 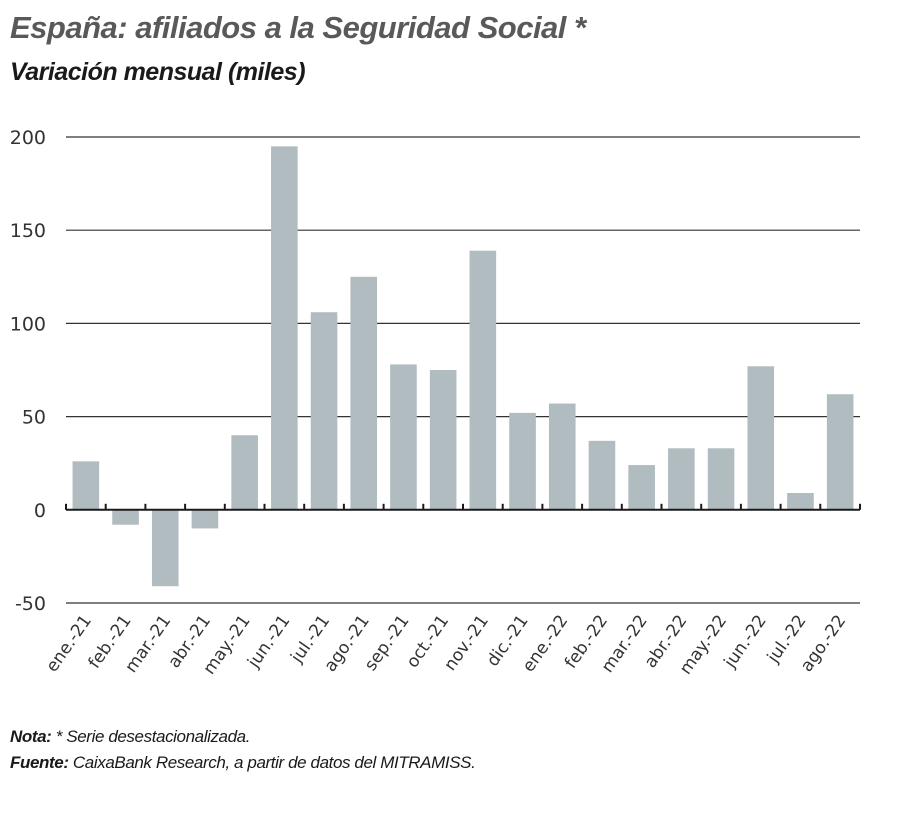 What do you see at coordinates (28, 324) in the screenshot?
I see `y-tick-label: 100` at bounding box center [28, 324].